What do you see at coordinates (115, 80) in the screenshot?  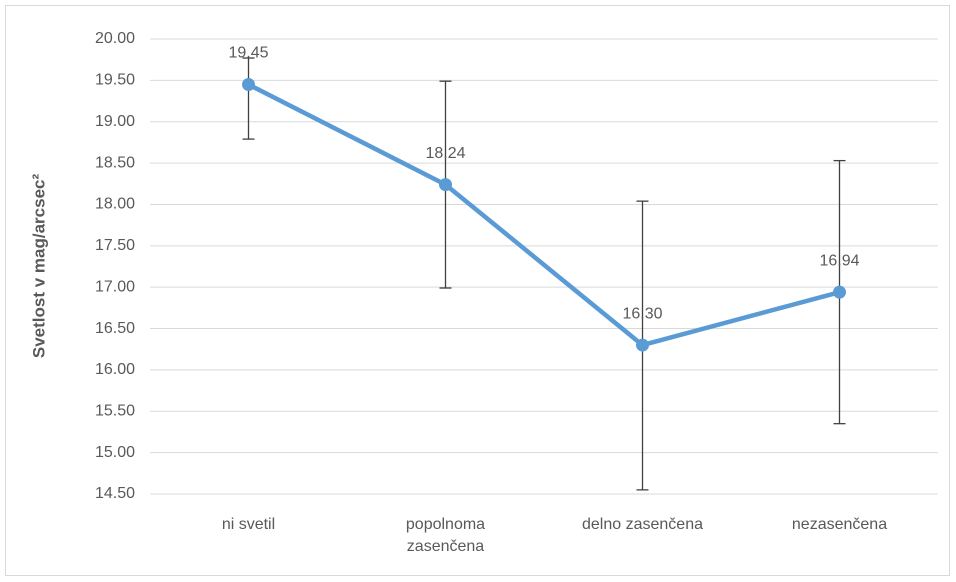 I see `y-tick-label: 19.50` at bounding box center [115, 80].